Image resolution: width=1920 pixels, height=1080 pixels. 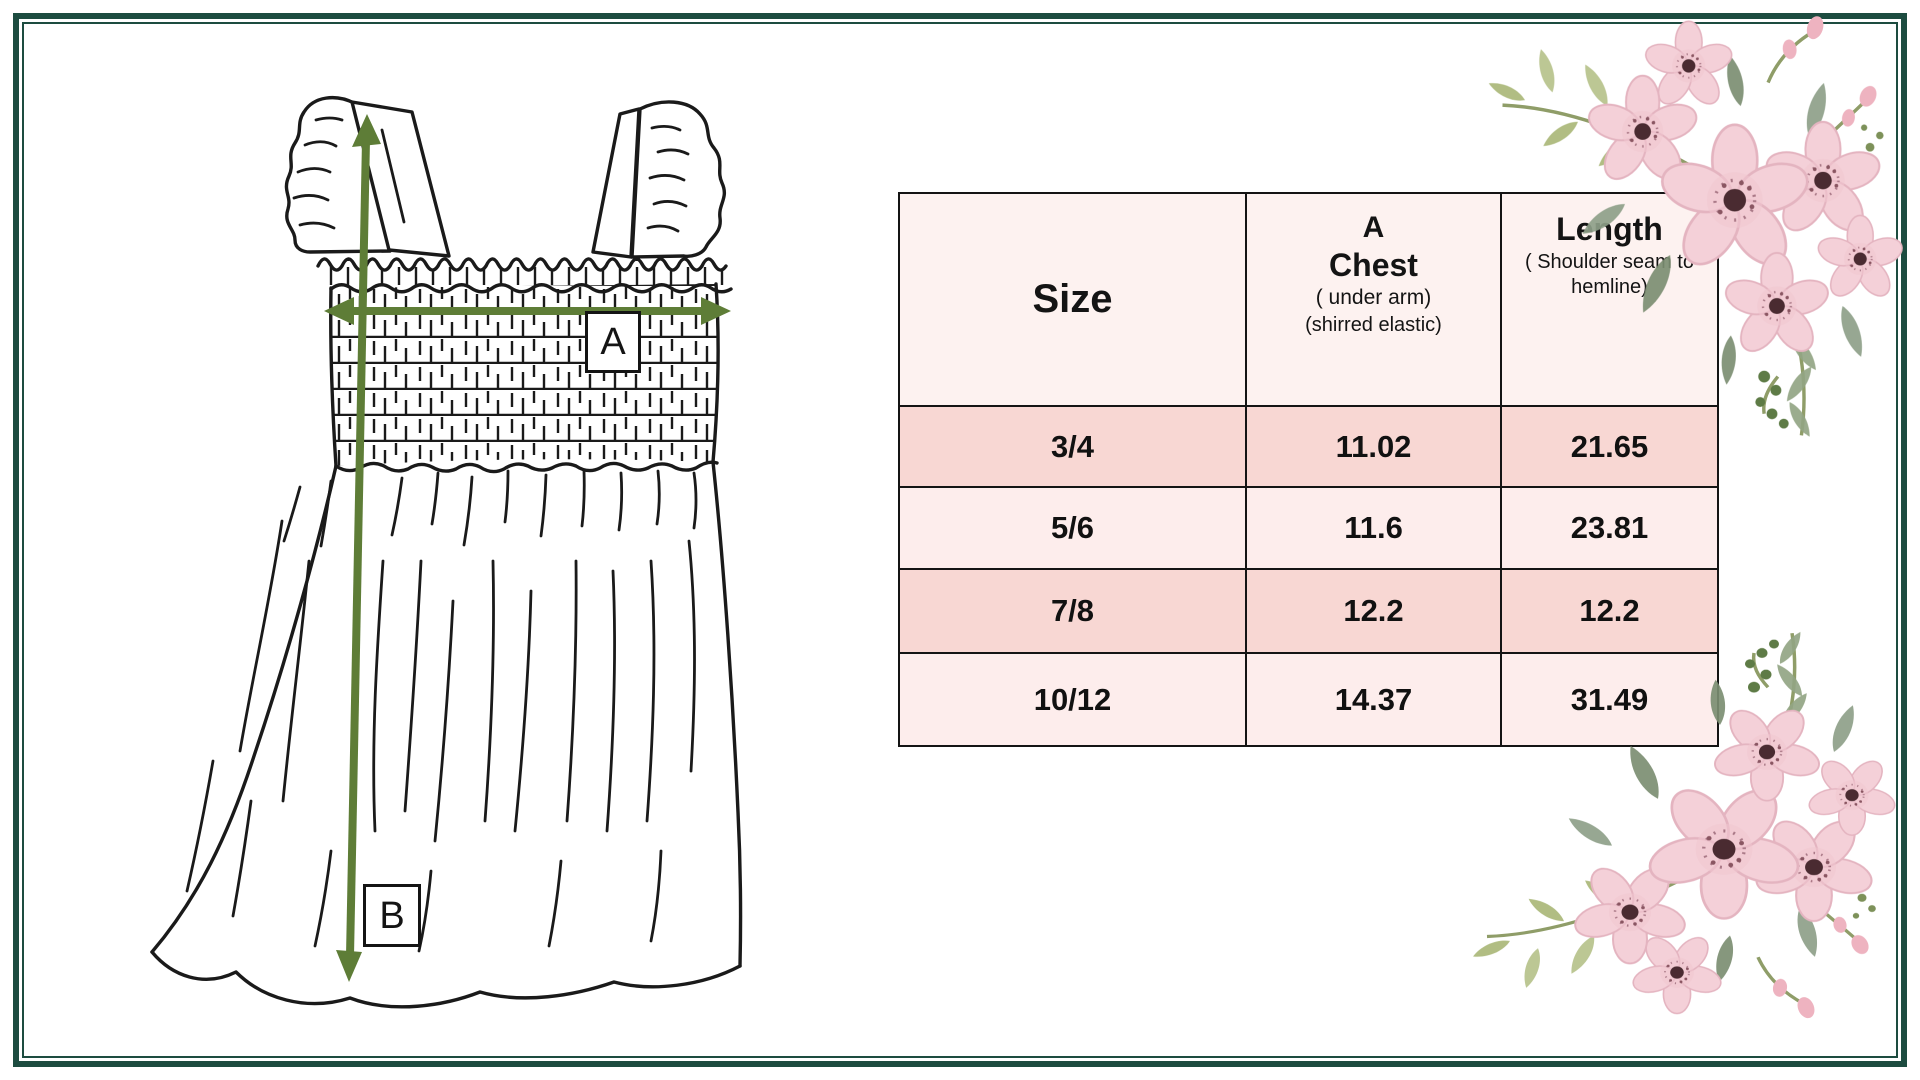 I want to click on table-row: 5/6 11.6 23.81, so click(x=1308, y=528).